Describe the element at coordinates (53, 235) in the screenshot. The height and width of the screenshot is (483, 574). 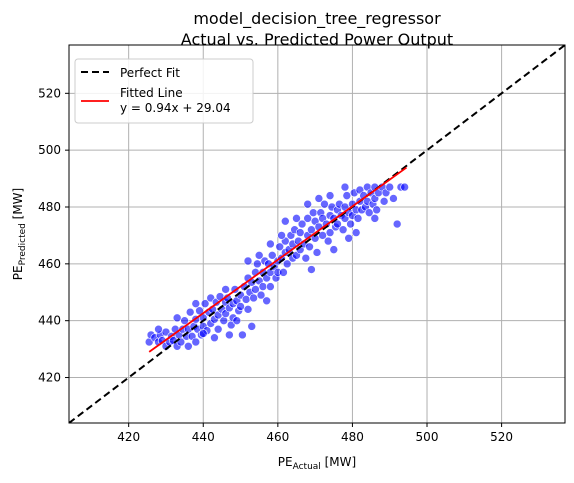
I see `y-axis-ticks: 420 440 460 480 500 520` at that location.